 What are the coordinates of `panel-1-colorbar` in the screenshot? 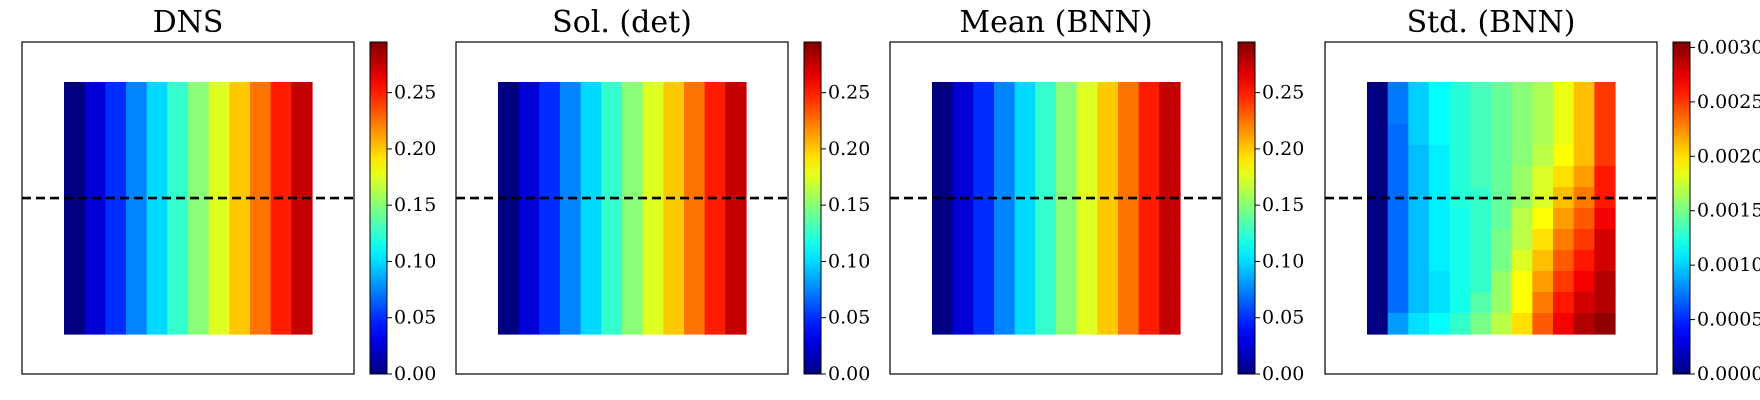 It's located at (378, 208).